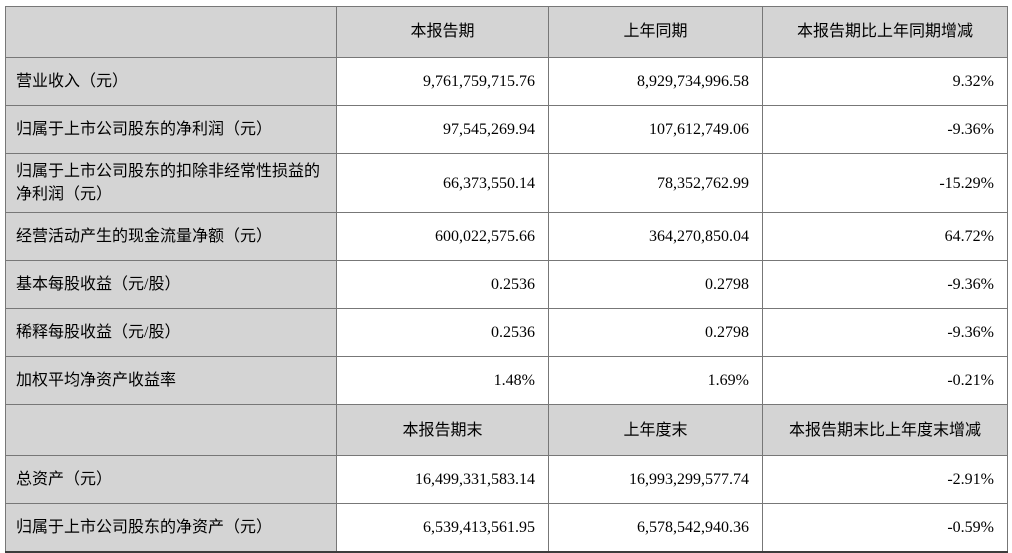 The image size is (1012, 553). What do you see at coordinates (655, 32) in the screenshot?
I see `col-header-prior-period: 上年同期` at bounding box center [655, 32].